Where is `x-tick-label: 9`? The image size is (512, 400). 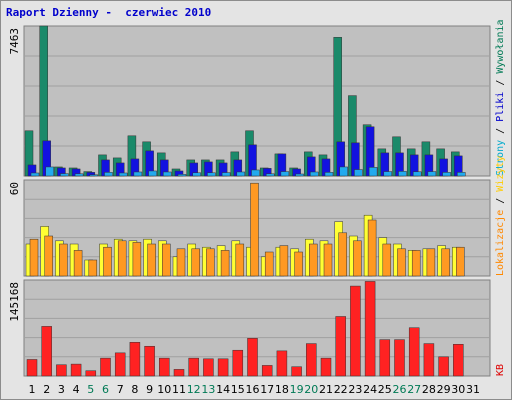 x-tick-label: 9 is located at coordinates (149, 389).